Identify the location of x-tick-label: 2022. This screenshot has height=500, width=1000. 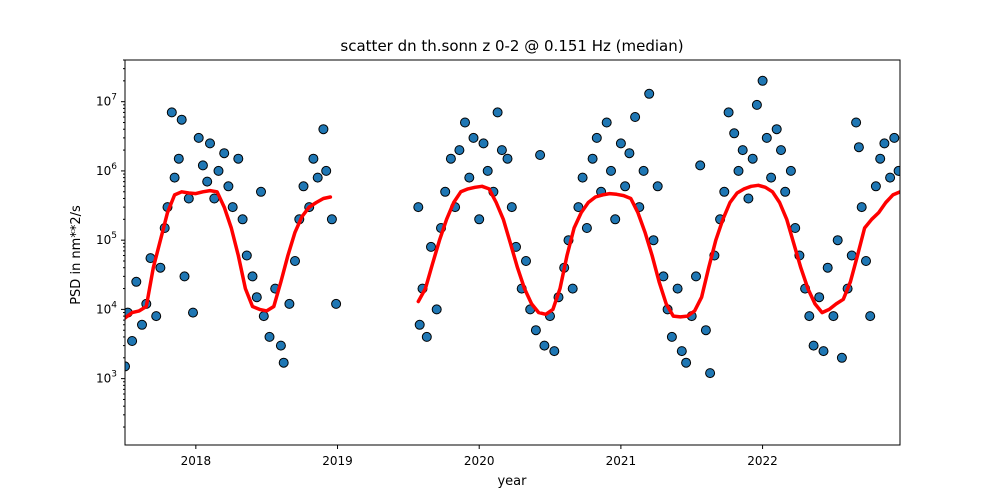
(762, 461).